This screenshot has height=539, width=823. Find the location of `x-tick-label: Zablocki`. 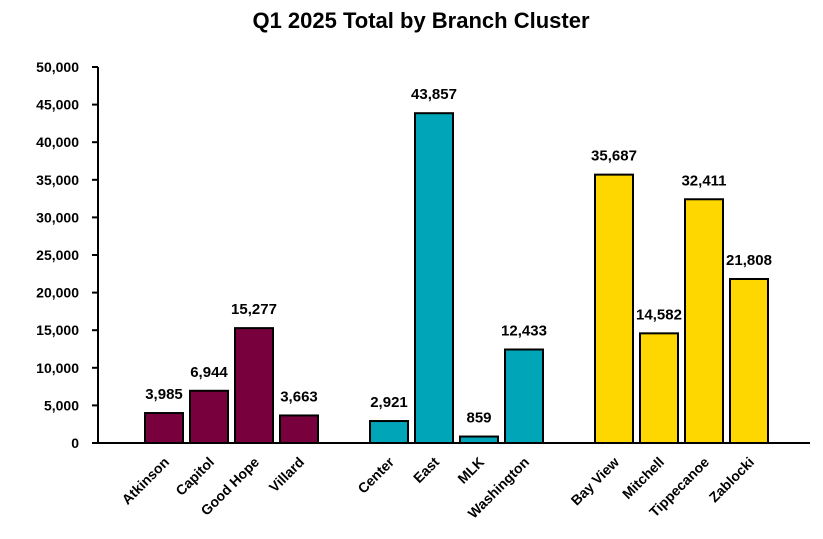

x-tick-label: Zablocki is located at coordinates (731, 479).